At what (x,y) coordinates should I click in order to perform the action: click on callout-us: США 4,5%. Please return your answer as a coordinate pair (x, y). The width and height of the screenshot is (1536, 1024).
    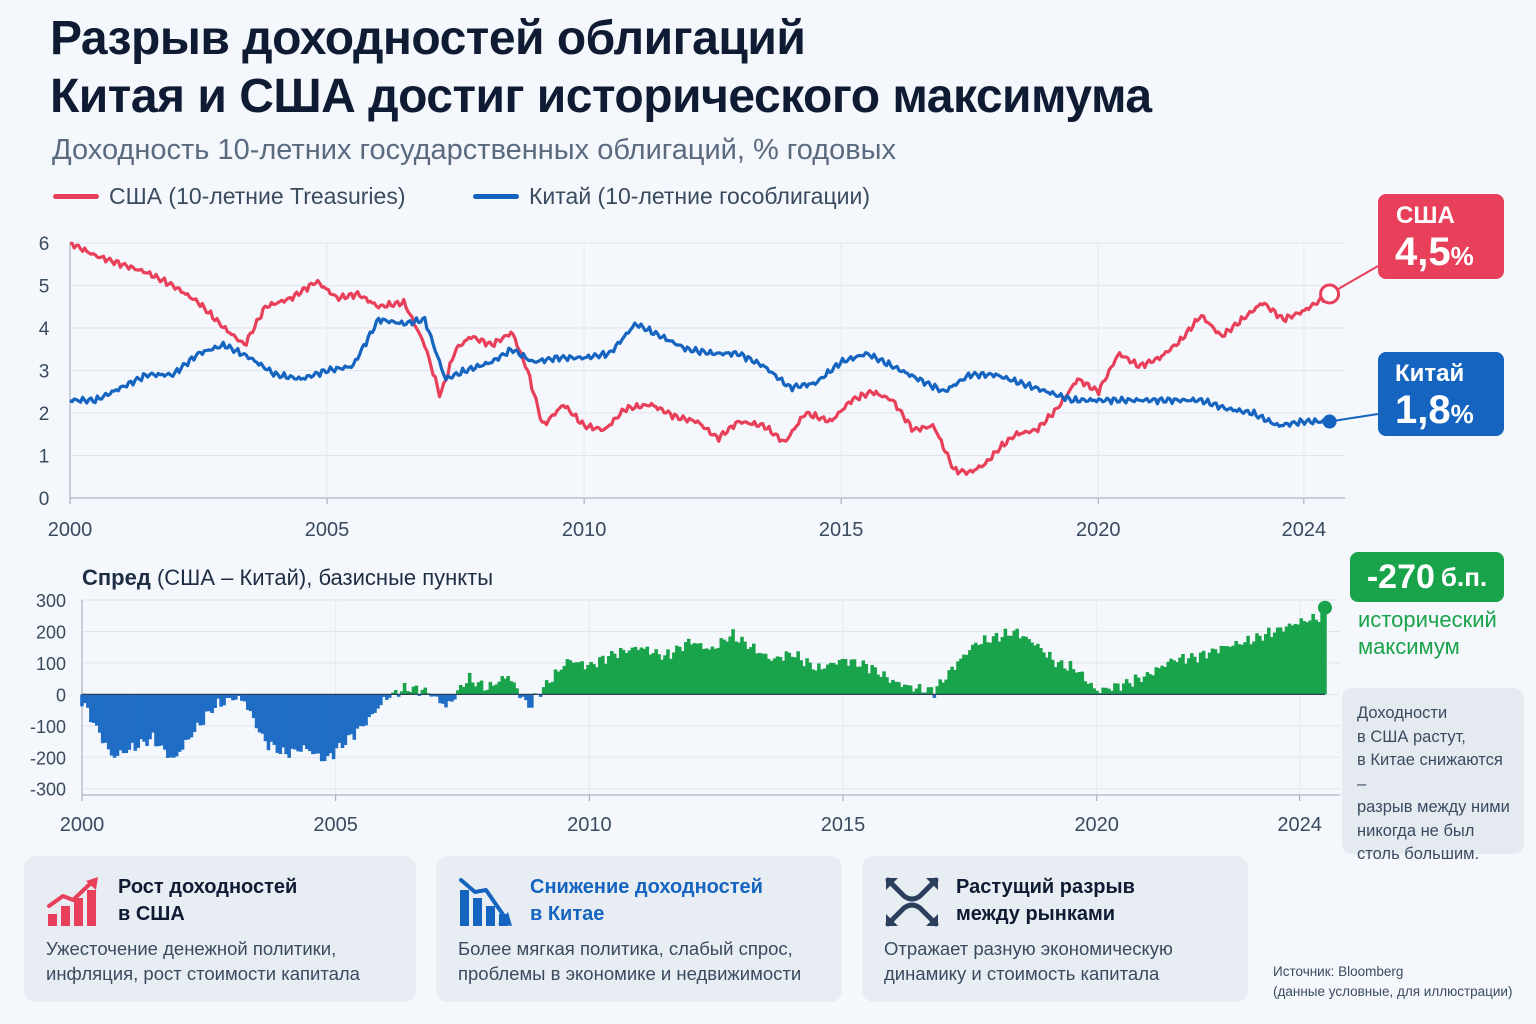
    Looking at the image, I should click on (1441, 236).